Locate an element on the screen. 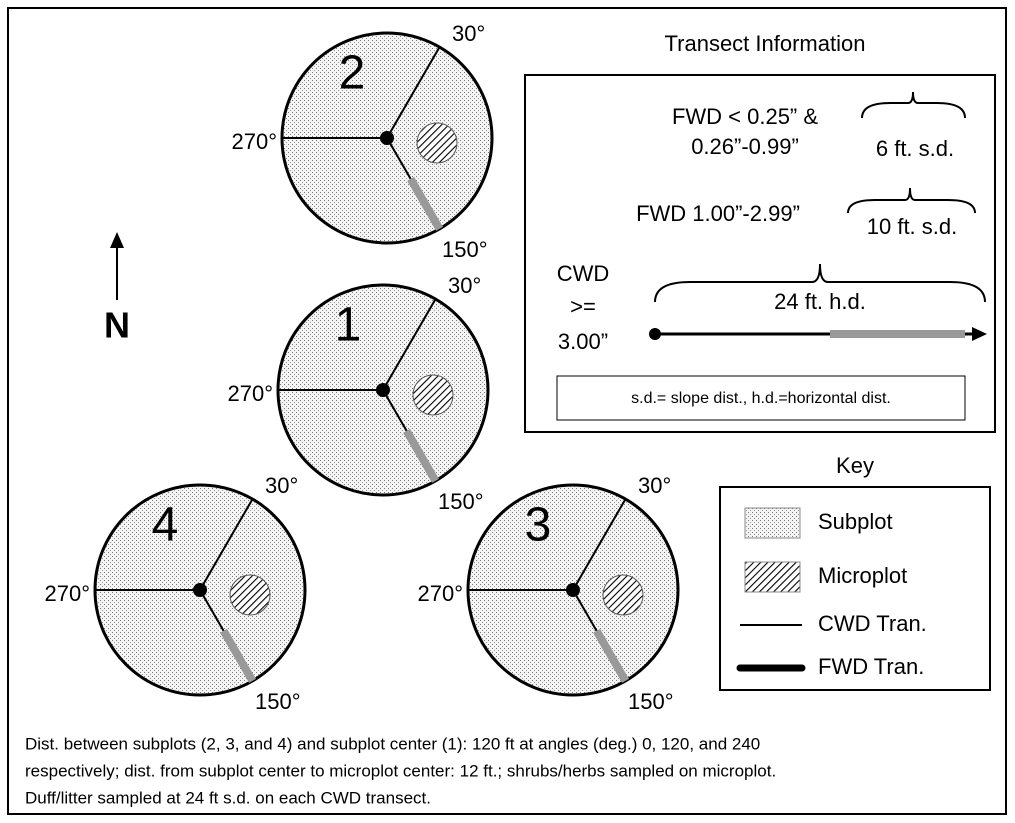  fwd-small-length: 6 ft. s.d. is located at coordinates (915, 148).